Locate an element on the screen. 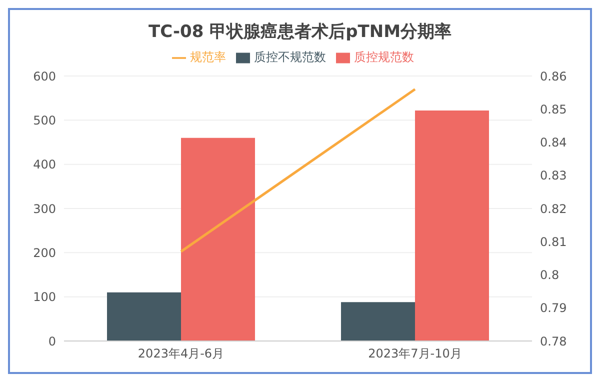  y2-tick-label: 0.79 is located at coordinates (553, 308).